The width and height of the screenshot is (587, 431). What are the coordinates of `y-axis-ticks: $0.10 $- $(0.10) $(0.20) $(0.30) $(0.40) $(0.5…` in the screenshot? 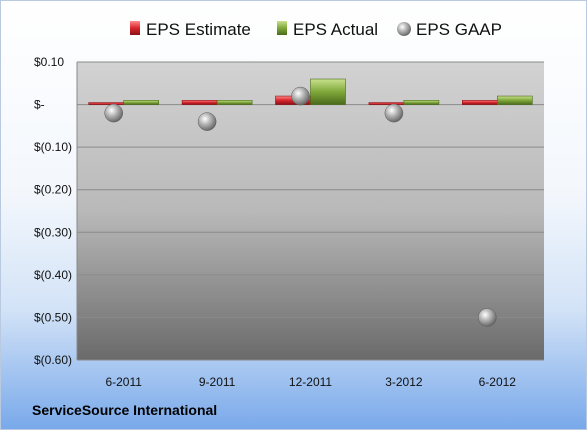 It's located at (53, 211).